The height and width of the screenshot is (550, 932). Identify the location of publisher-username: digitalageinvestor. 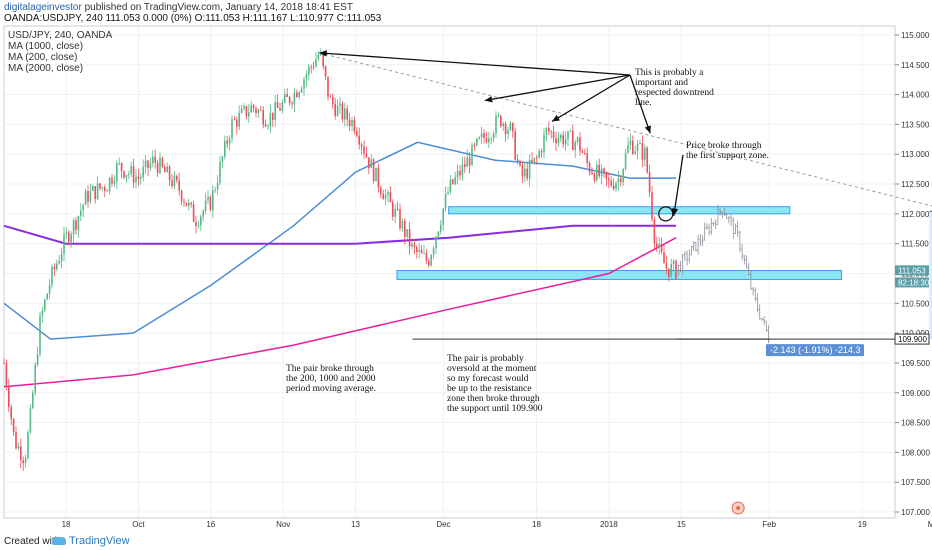
(43, 7).